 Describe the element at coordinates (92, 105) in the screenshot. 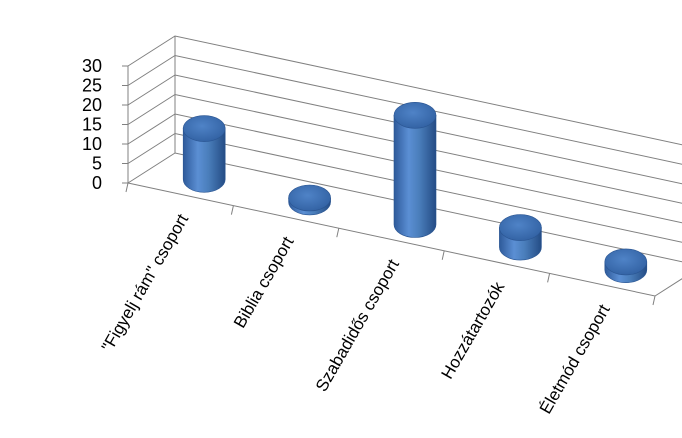

I see `y-tick-label: 20` at that location.